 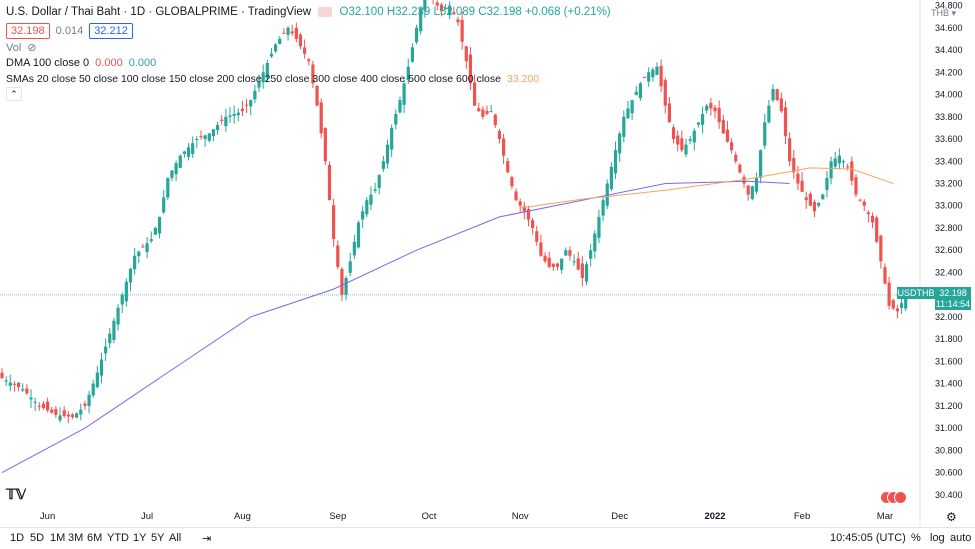 What do you see at coordinates (142, 63) in the screenshot?
I see `dma-value-2: 0.000` at bounding box center [142, 63].